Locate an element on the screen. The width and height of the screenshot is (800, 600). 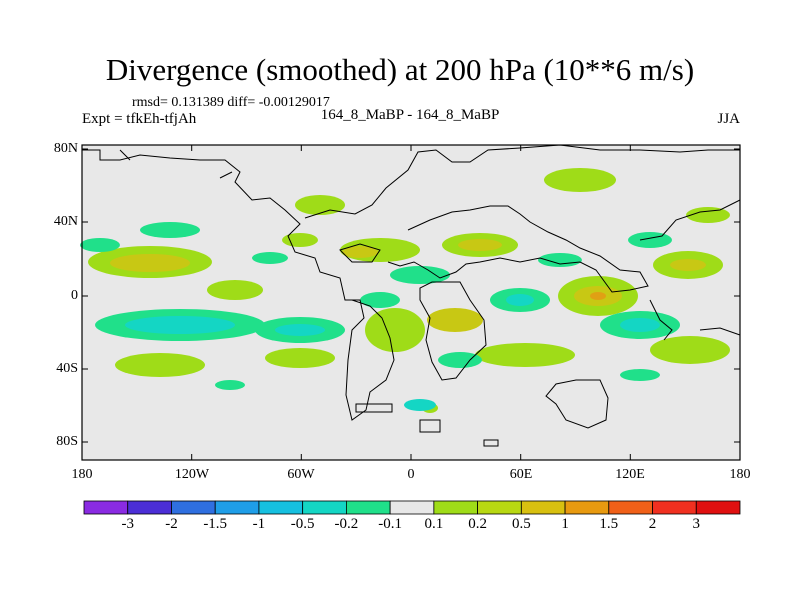
x-tick-label: 60W is located at coordinates (301, 474).